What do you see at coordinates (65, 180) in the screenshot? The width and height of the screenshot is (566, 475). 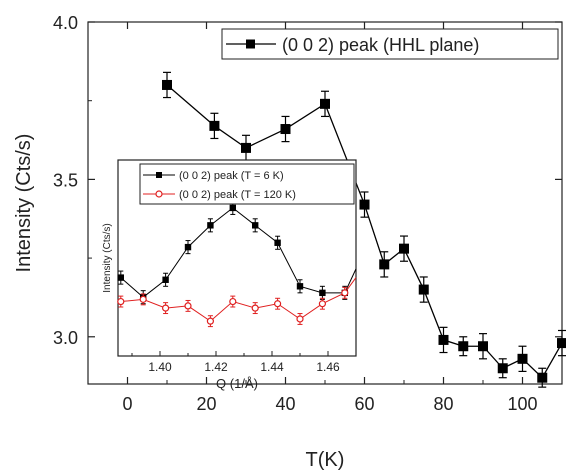 I see `main-y-tick-label: 3.5` at bounding box center [65, 180].